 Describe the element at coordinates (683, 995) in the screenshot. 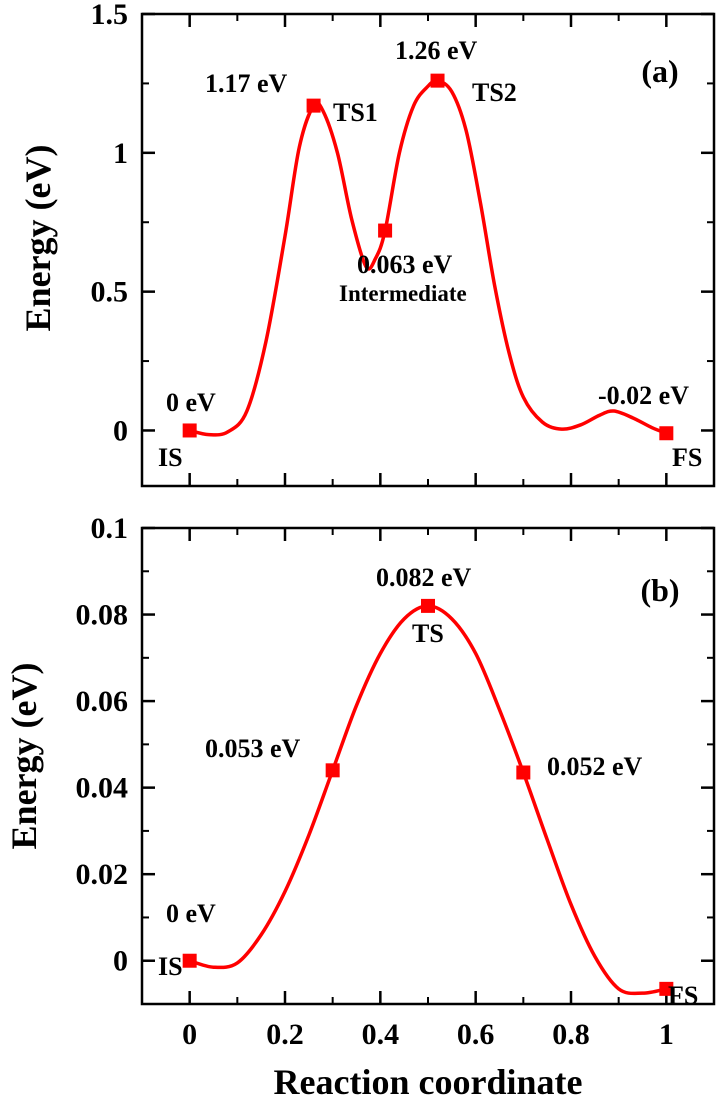

I see `label-FS-b: FS` at that location.